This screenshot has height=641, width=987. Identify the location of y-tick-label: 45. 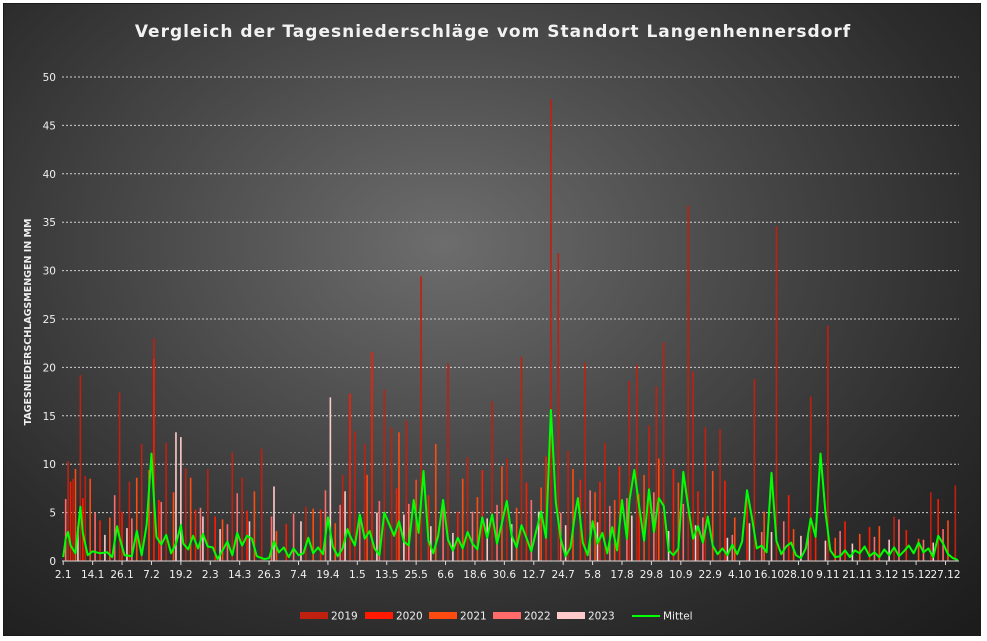
(49, 126).